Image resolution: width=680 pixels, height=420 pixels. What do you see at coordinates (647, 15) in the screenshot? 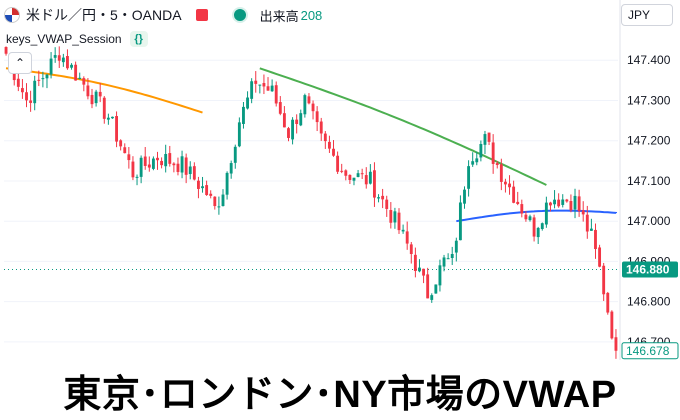
I see `currency-selector: JPY` at bounding box center [647, 15].